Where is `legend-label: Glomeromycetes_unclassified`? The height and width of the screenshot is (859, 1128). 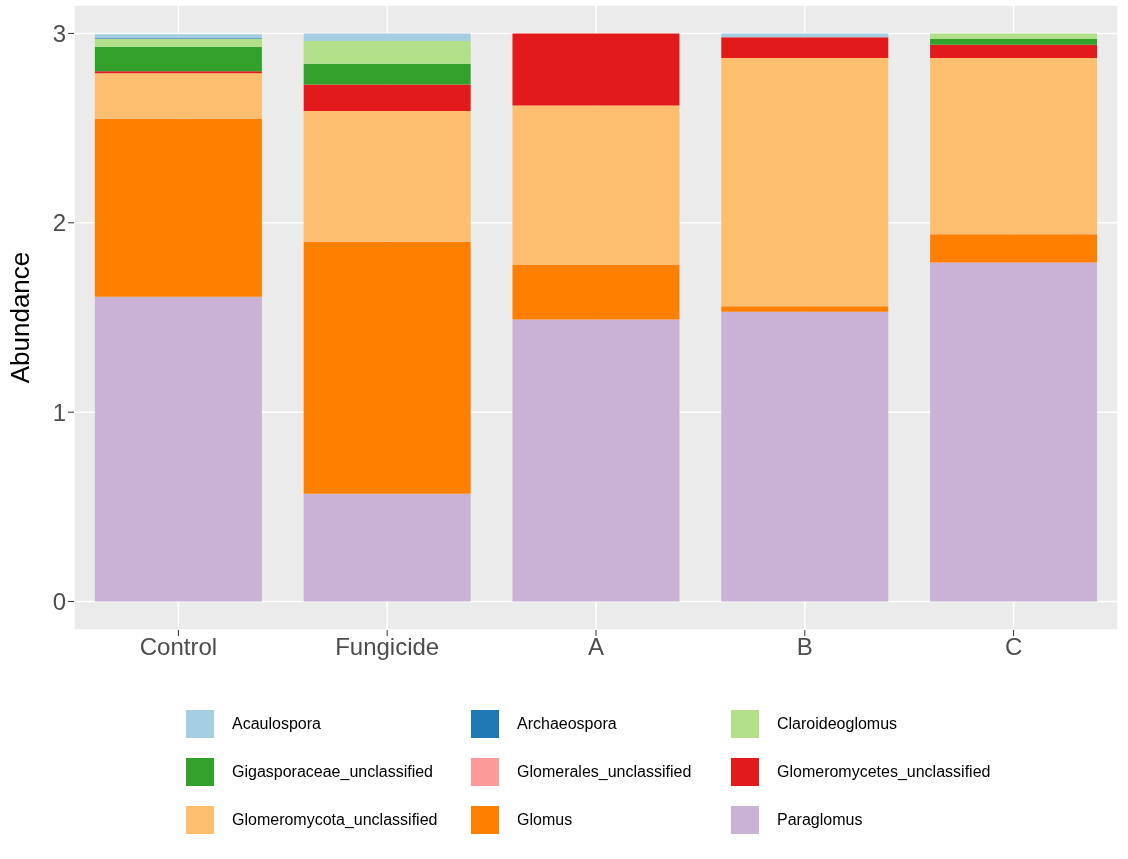 legend-label: Glomeromycetes_unclassified is located at coordinates (884, 772).